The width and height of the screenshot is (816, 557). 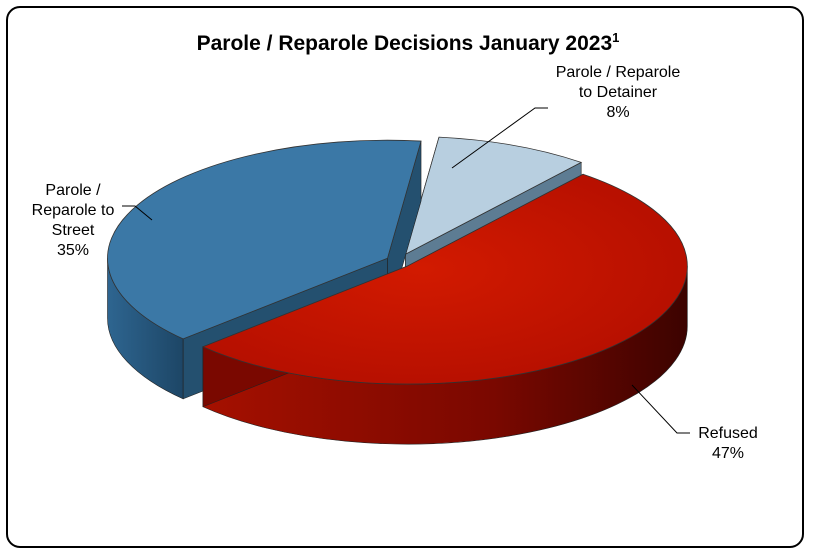 What do you see at coordinates (499, 138) in the screenshot?
I see `leader-line-detainer` at bounding box center [499, 138].